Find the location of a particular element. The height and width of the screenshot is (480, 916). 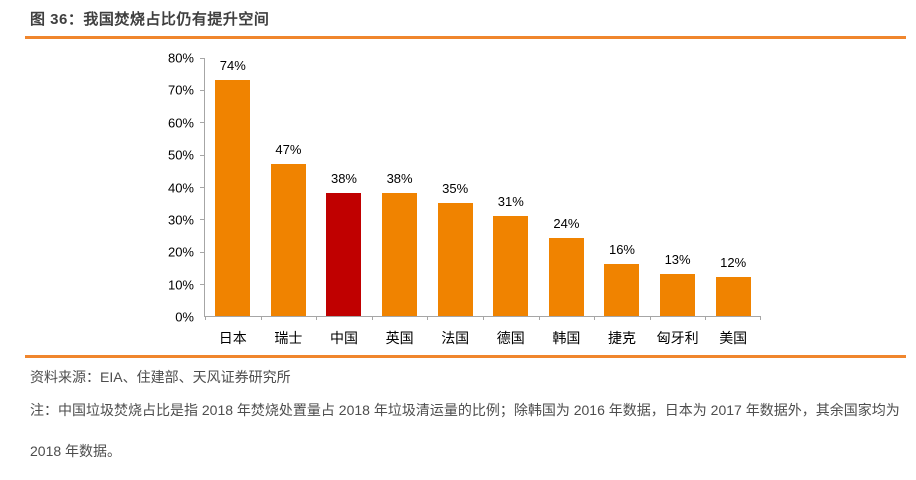

bar-value-label: 74% is located at coordinates (232, 65).